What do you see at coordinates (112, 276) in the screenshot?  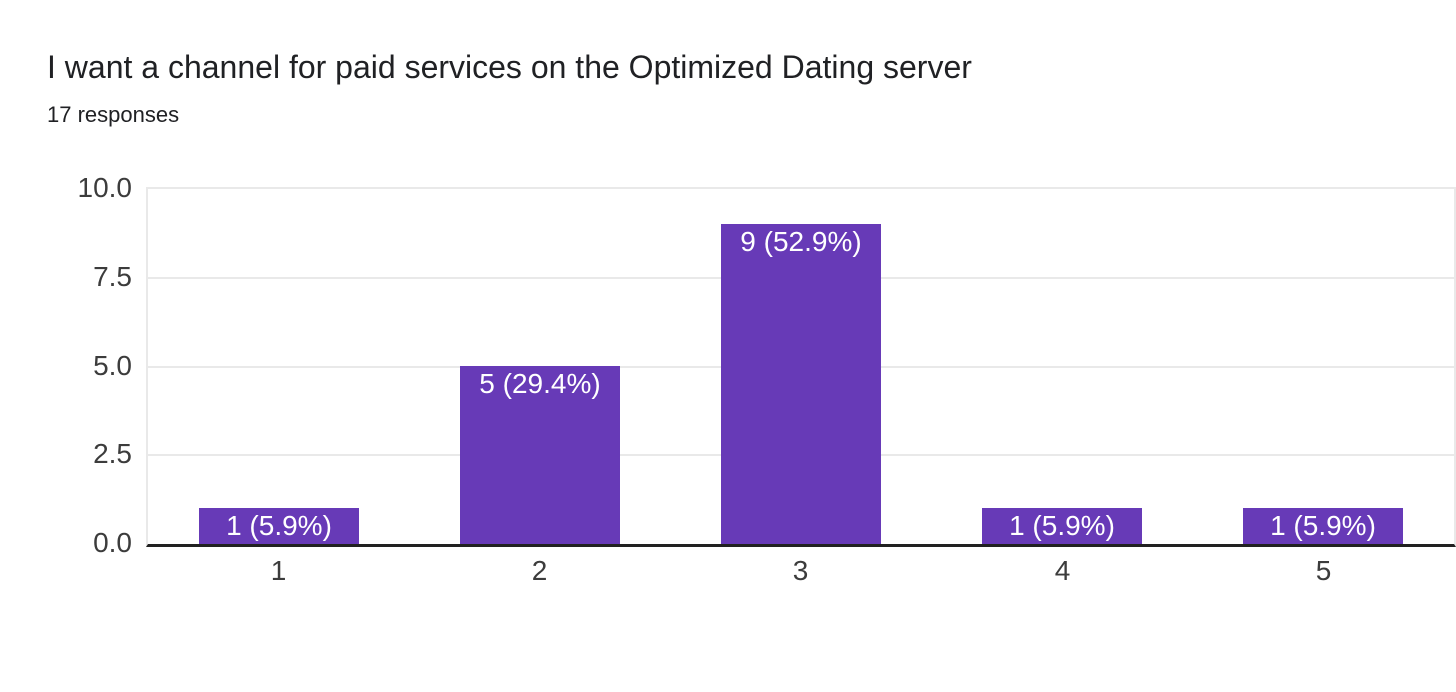 I see `y-axis-tick-label: 7.5` at bounding box center [112, 276].